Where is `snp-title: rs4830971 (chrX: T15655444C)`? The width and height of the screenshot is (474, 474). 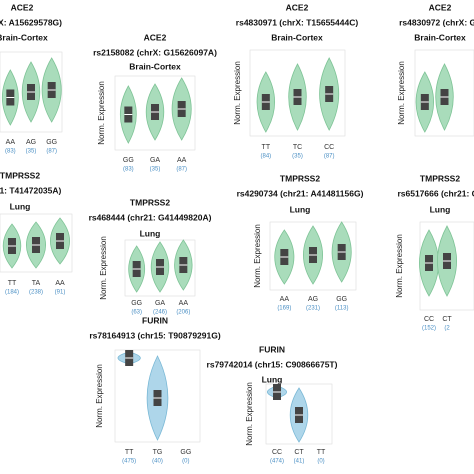 snp-title: rs4830971 (chrX: T15655444C) is located at coordinates (297, 22).